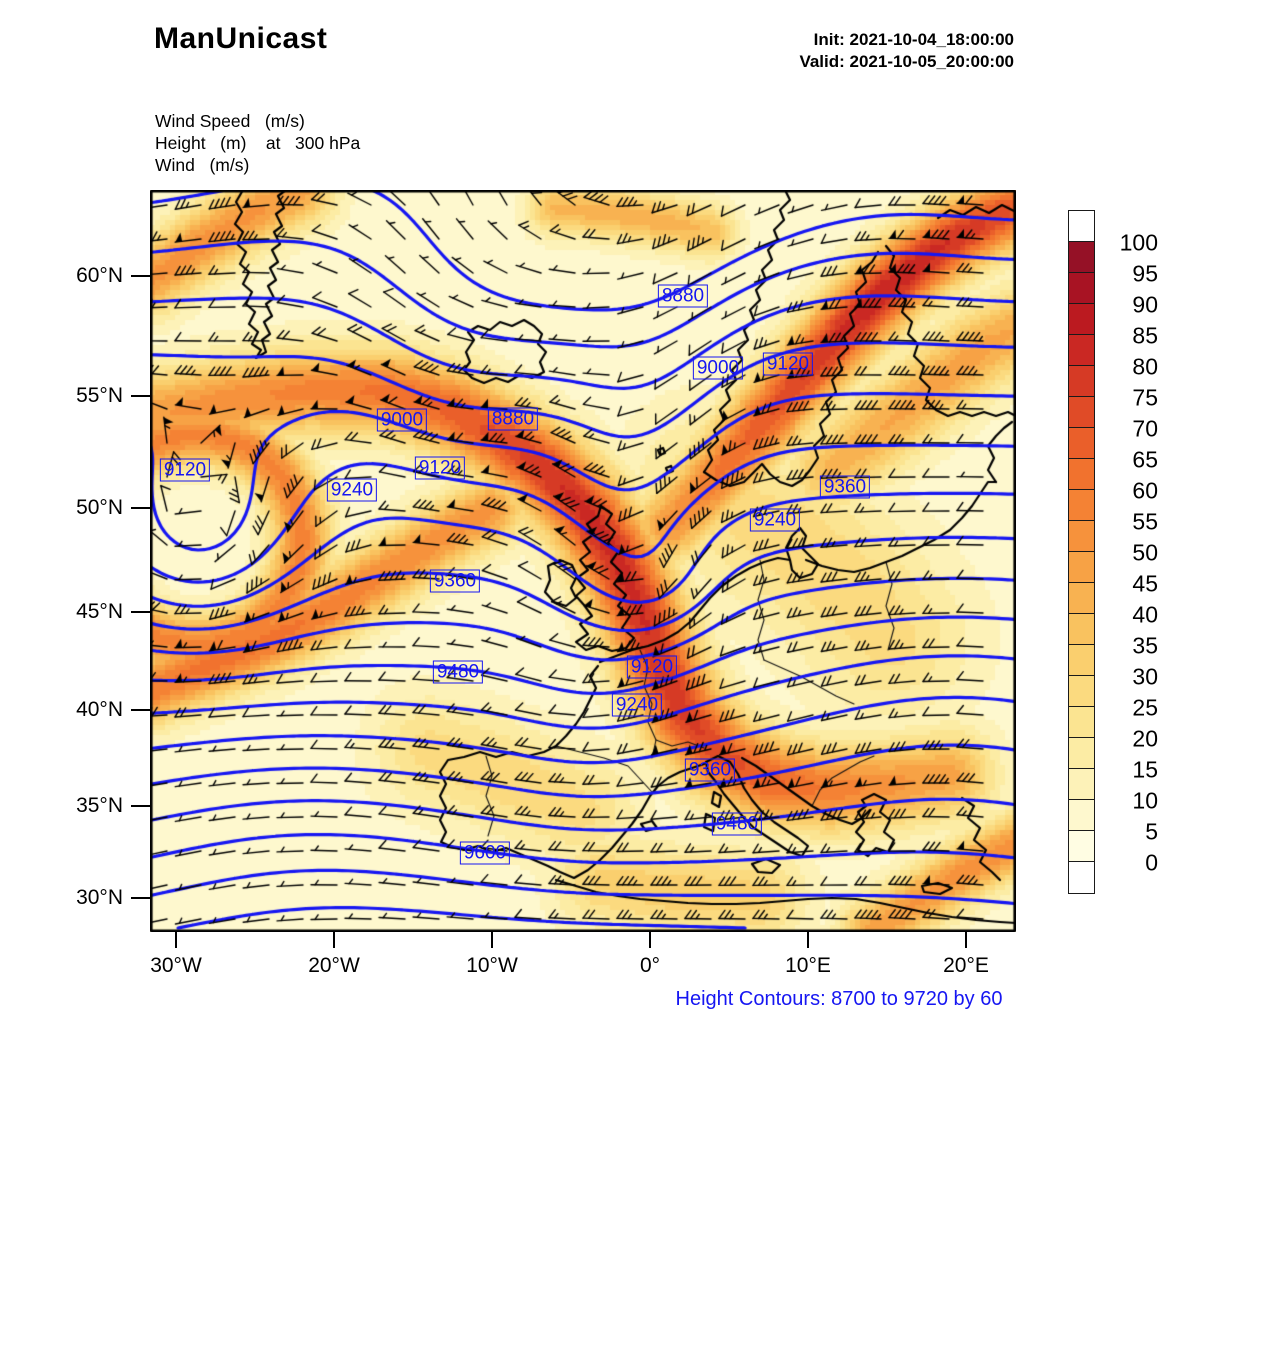 The height and width of the screenshot is (1353, 1275). Describe the element at coordinates (966, 965) in the screenshot. I see `lon-label: 20°E` at that location.